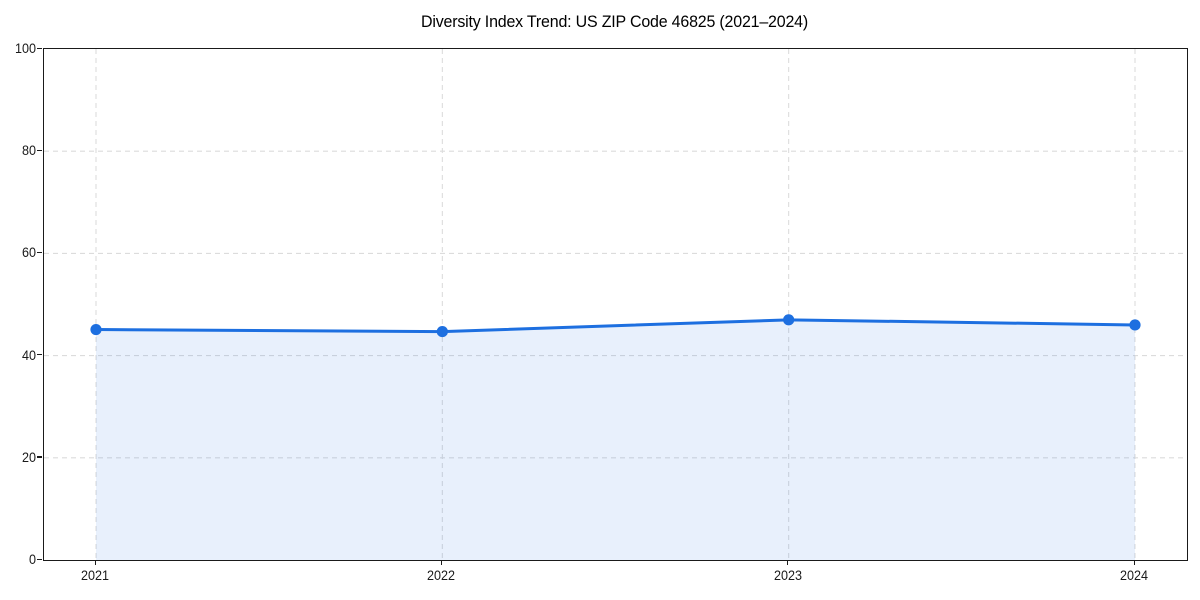  What do you see at coordinates (28, 456) in the screenshot?
I see `y-tick-label: 20` at bounding box center [28, 456].